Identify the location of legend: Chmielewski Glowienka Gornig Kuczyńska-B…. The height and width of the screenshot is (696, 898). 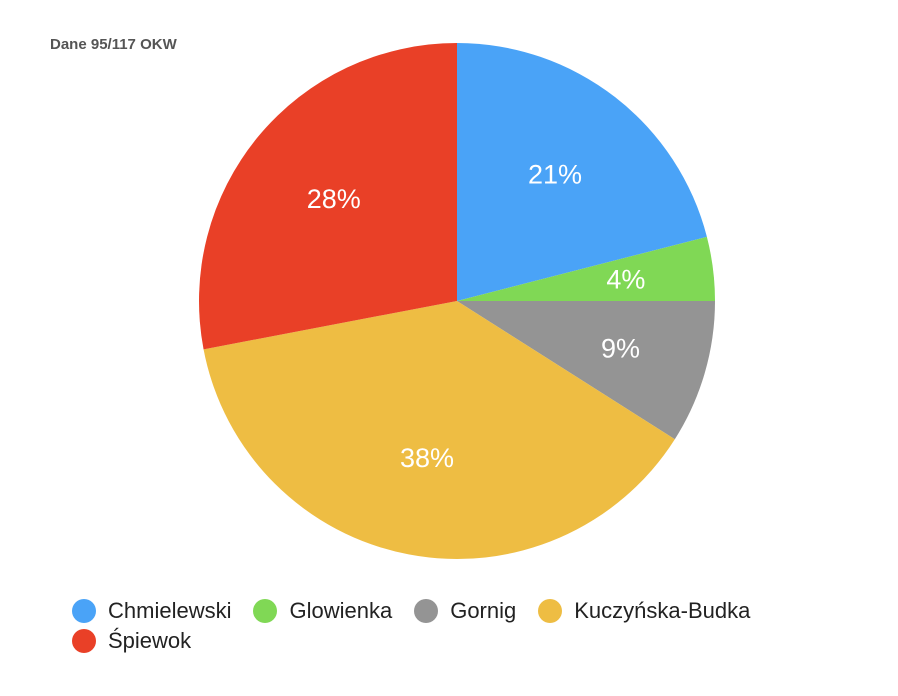
(472, 626).